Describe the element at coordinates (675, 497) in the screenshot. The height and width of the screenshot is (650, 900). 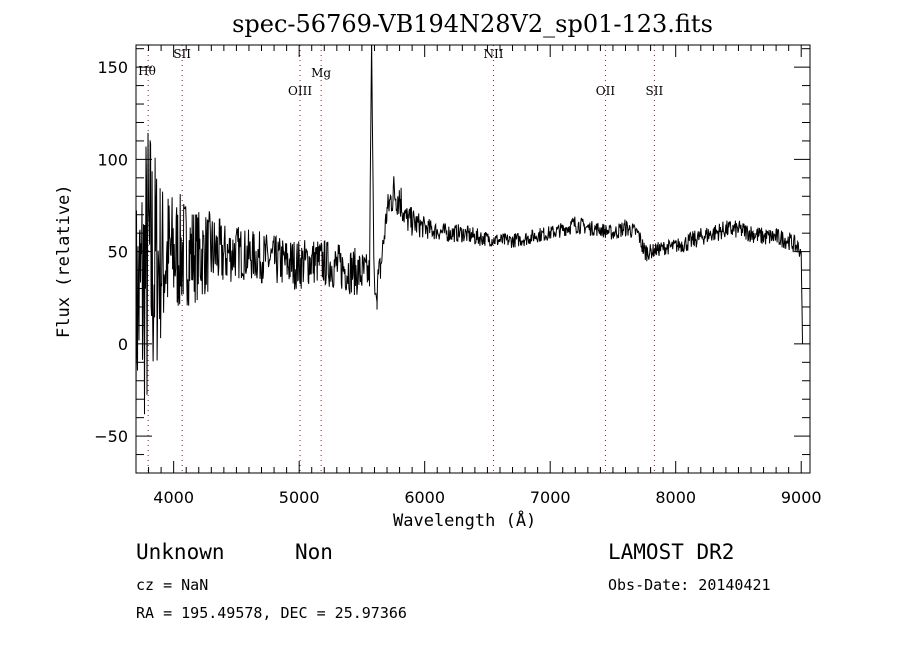
I see `x-tick-label: 8000` at that location.